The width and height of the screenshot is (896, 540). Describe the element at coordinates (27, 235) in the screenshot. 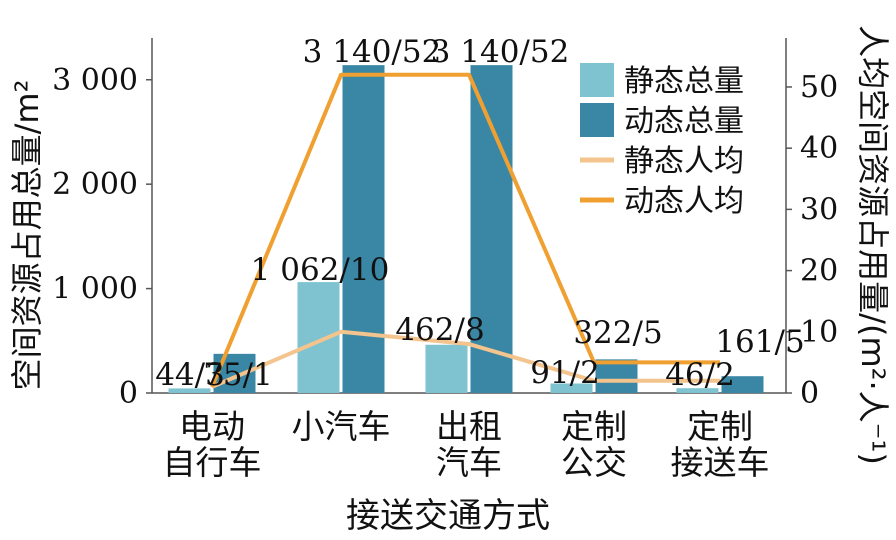

I see `left-y-axis-title: 空间资源占用总量/m²` at that location.